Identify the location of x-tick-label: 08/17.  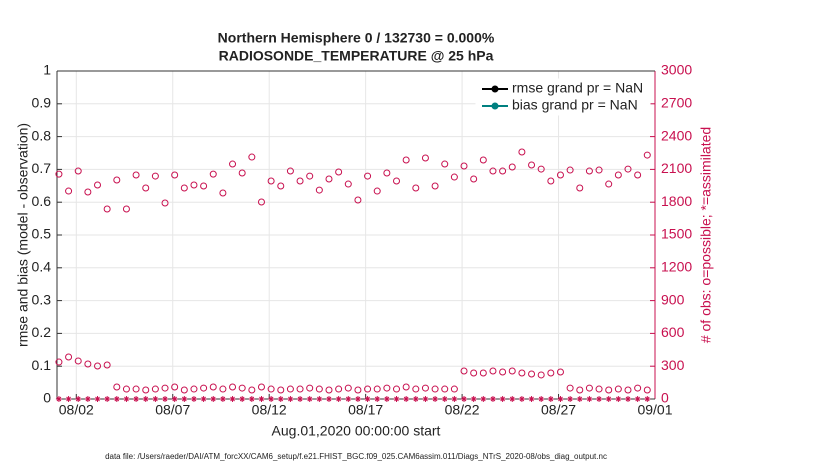
(365, 410).